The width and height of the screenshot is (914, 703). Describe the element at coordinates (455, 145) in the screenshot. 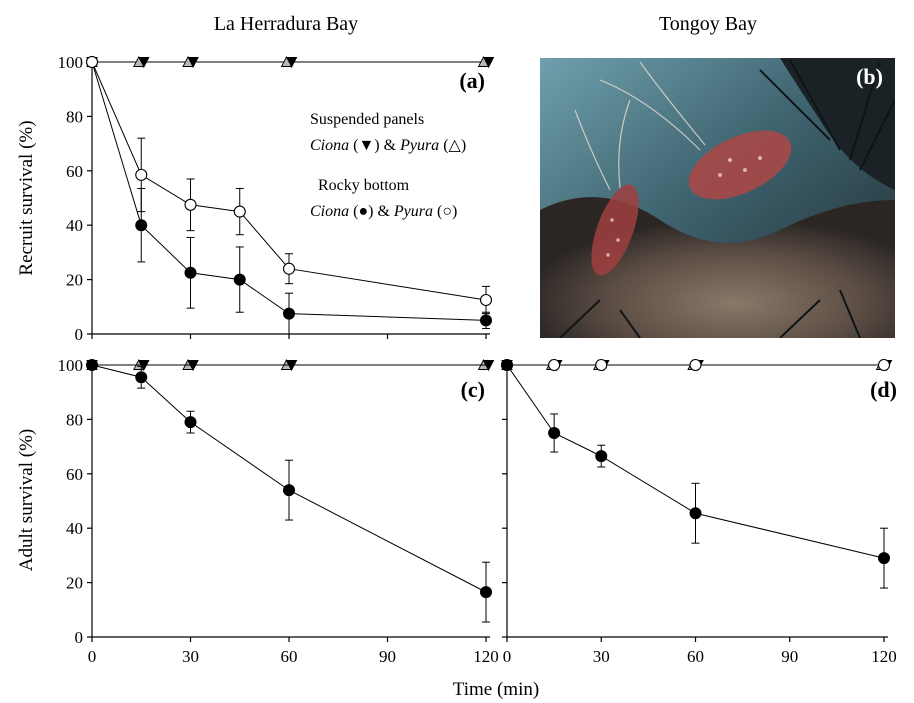

I see `legend-suspended-part: △` at that location.